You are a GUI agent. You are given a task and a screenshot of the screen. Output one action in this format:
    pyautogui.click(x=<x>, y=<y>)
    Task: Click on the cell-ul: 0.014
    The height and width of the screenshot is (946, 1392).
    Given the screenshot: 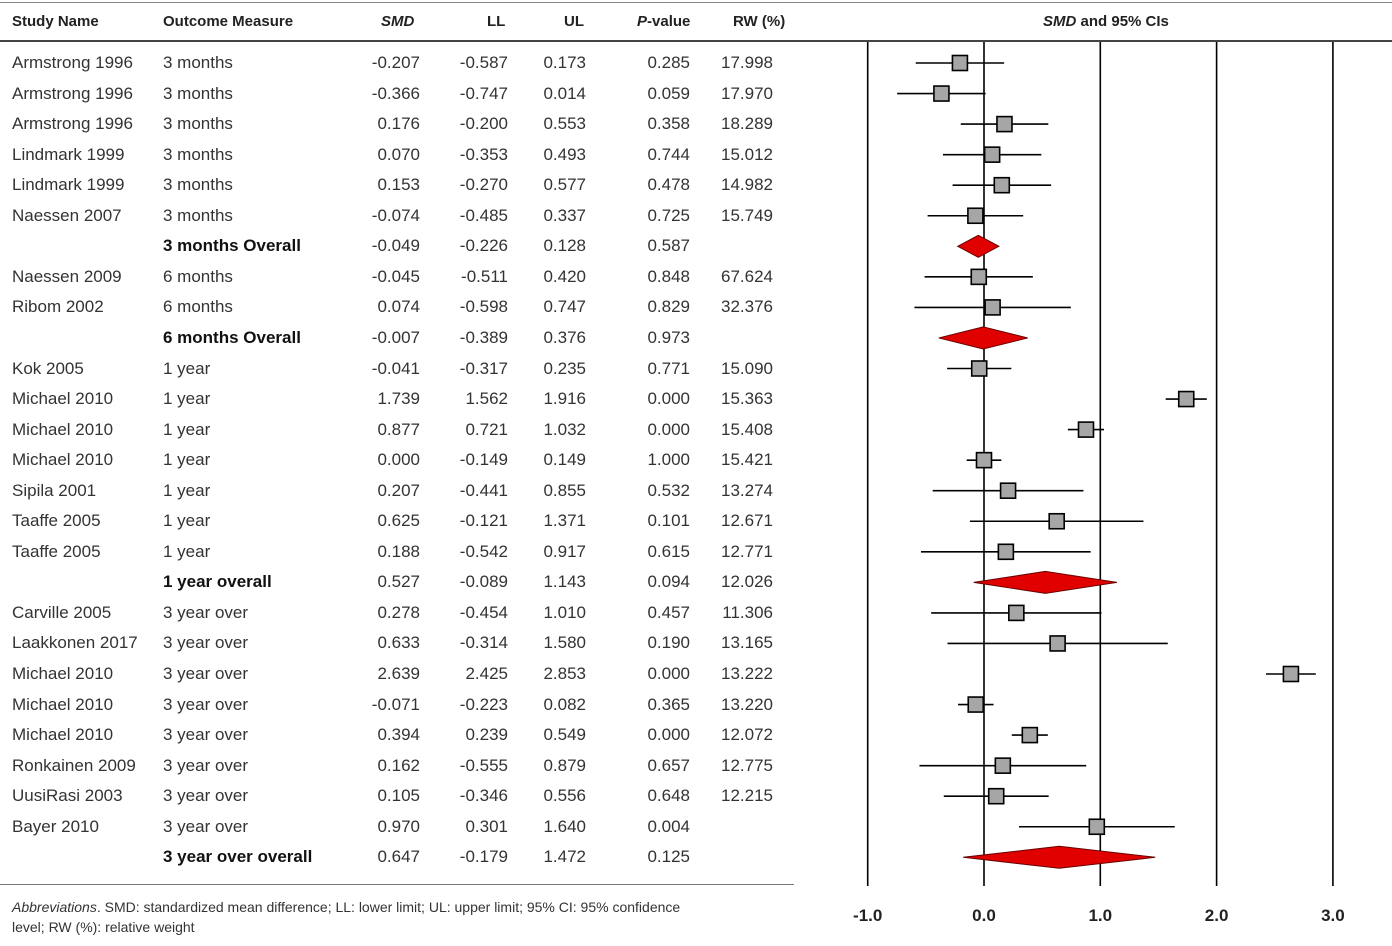 What is the action you would take?
    pyautogui.click(x=564, y=93)
    